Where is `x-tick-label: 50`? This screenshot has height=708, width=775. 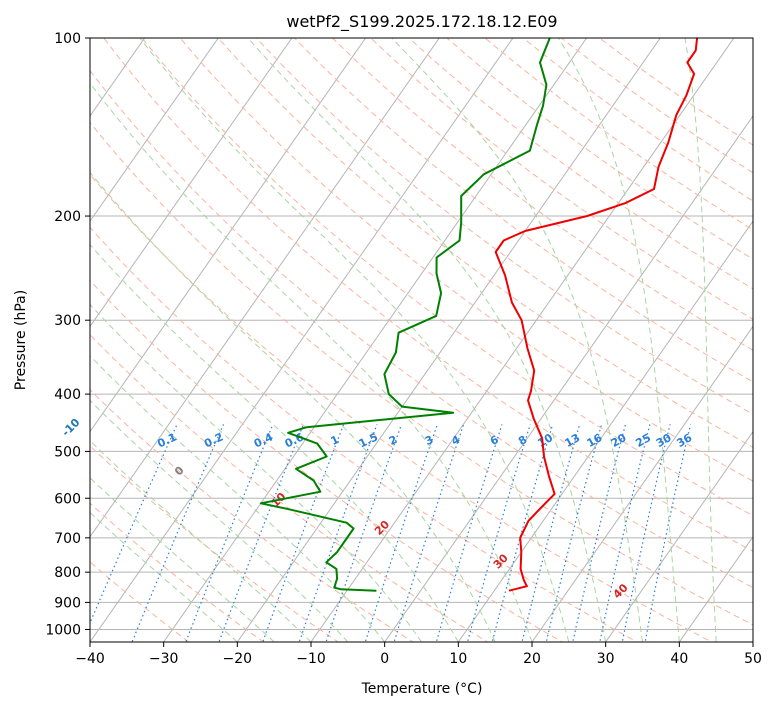 x-tick-label: 50 is located at coordinates (753, 659).